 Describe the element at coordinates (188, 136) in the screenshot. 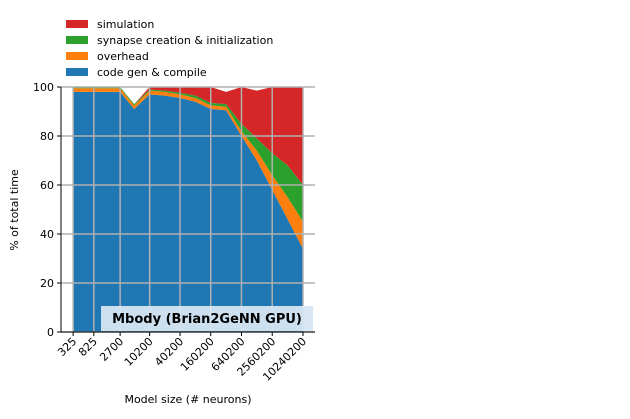

I see `area` at that location.